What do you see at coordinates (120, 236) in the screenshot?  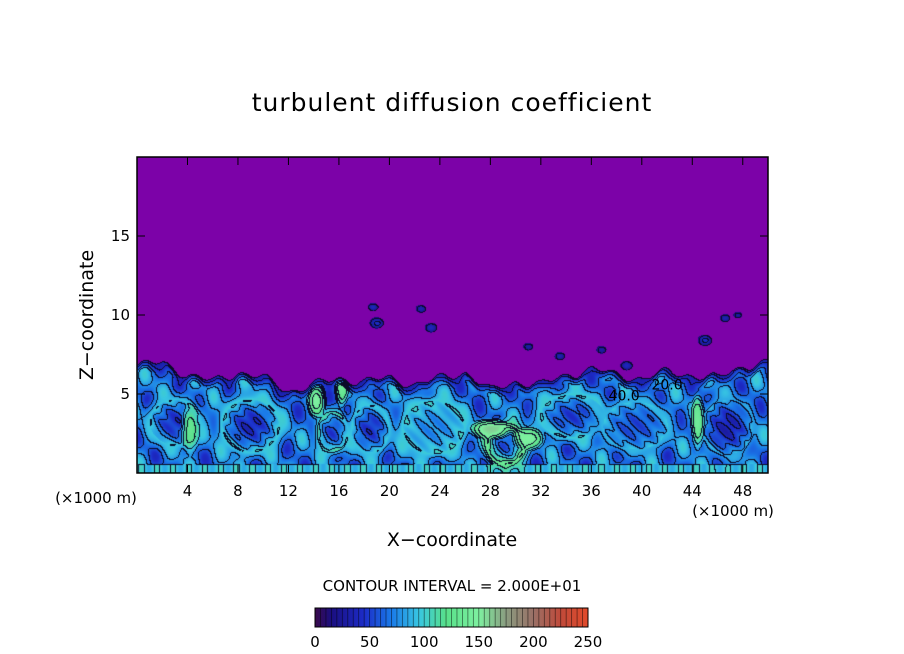 I see `y-tick-label: 15` at bounding box center [120, 236].